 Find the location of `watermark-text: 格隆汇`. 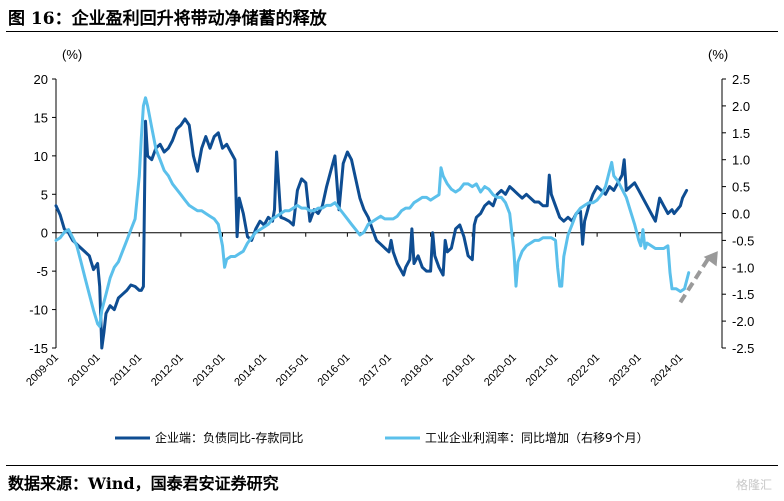

watermark-text: 格隆汇 is located at coordinates (753, 485).